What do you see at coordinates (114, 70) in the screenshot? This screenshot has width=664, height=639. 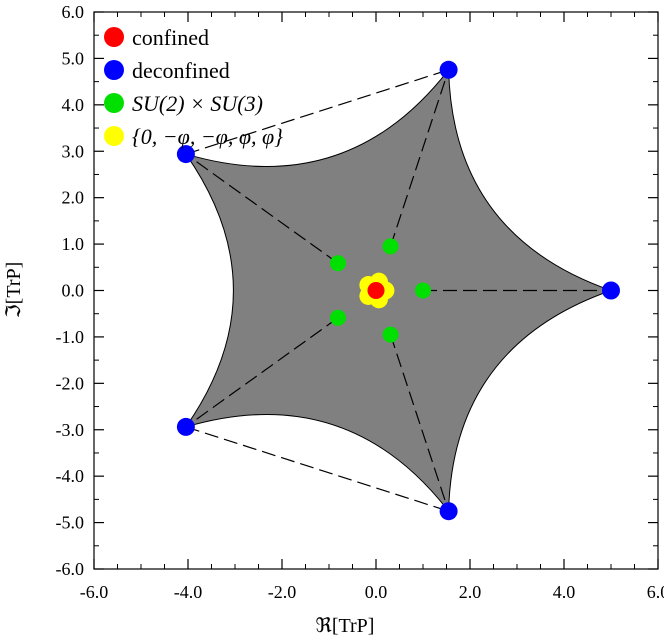 I see `legend-marker-deconfined` at bounding box center [114, 70].